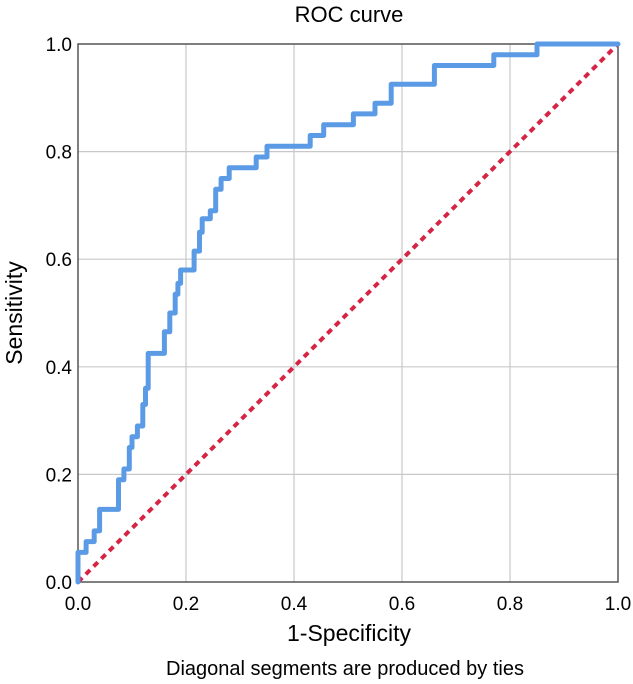 Image resolution: width=633 pixels, height=684 pixels. What do you see at coordinates (345, 669) in the screenshot?
I see `chart-footnote: Diagonal segments are produced by ties` at bounding box center [345, 669].